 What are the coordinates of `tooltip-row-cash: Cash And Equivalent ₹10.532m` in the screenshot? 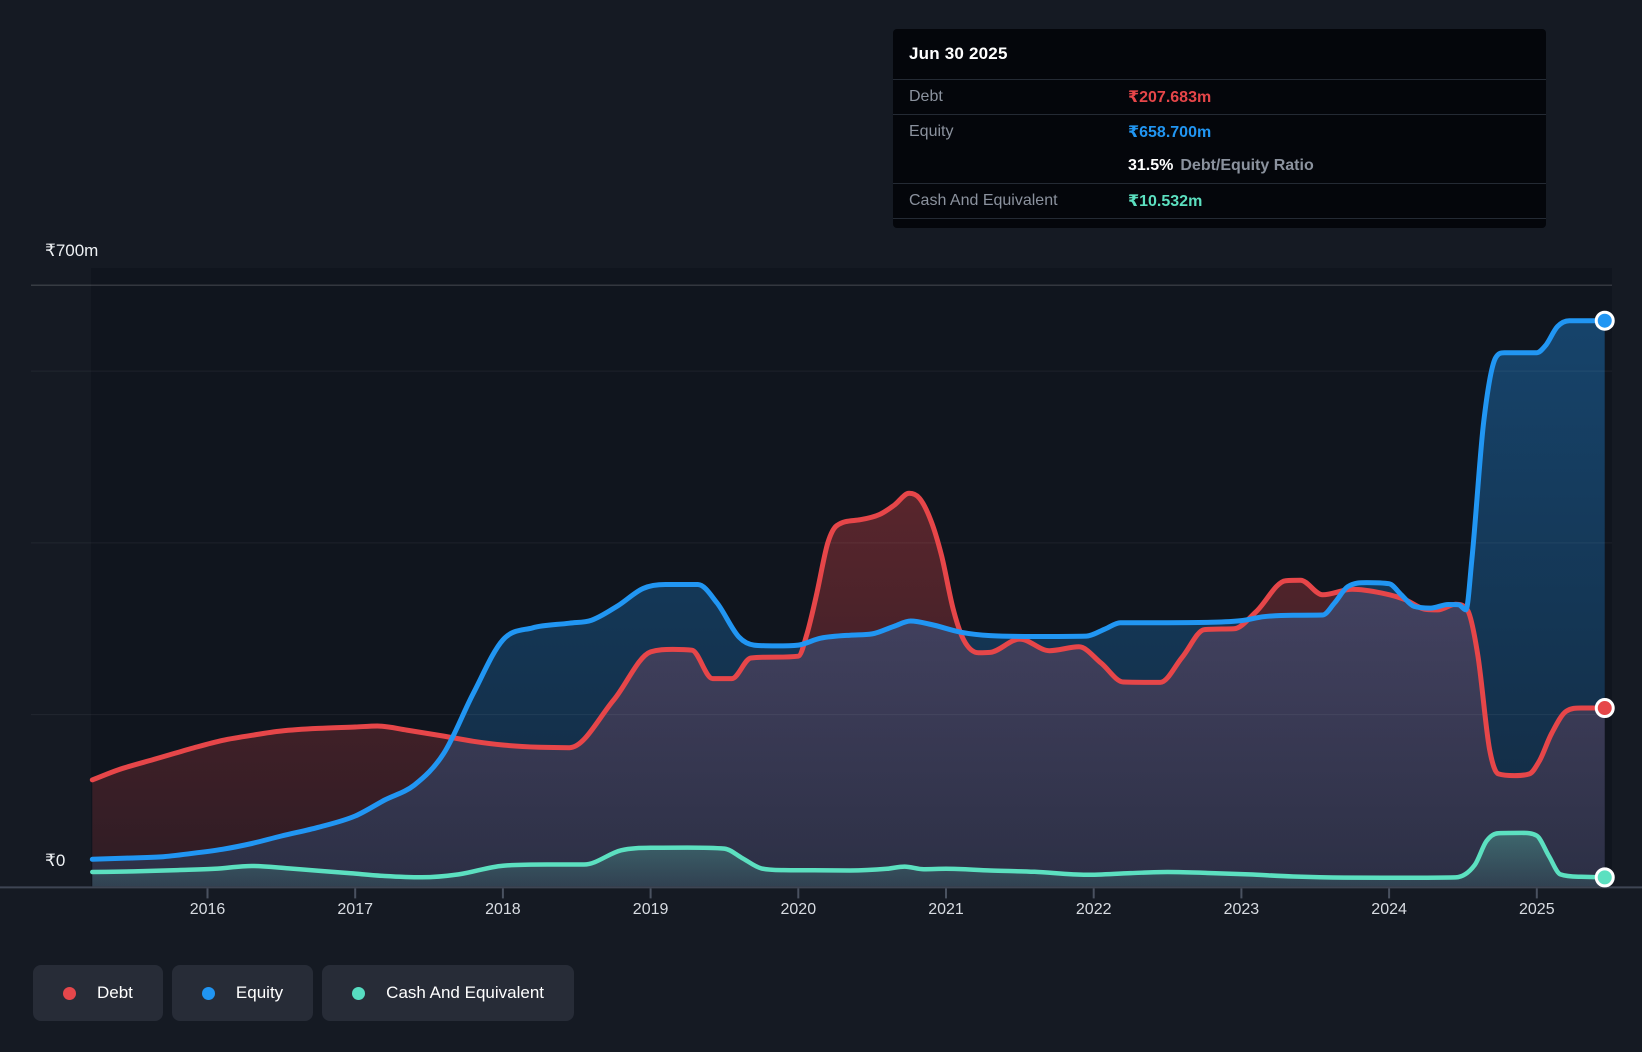 It's located at (1219, 201).